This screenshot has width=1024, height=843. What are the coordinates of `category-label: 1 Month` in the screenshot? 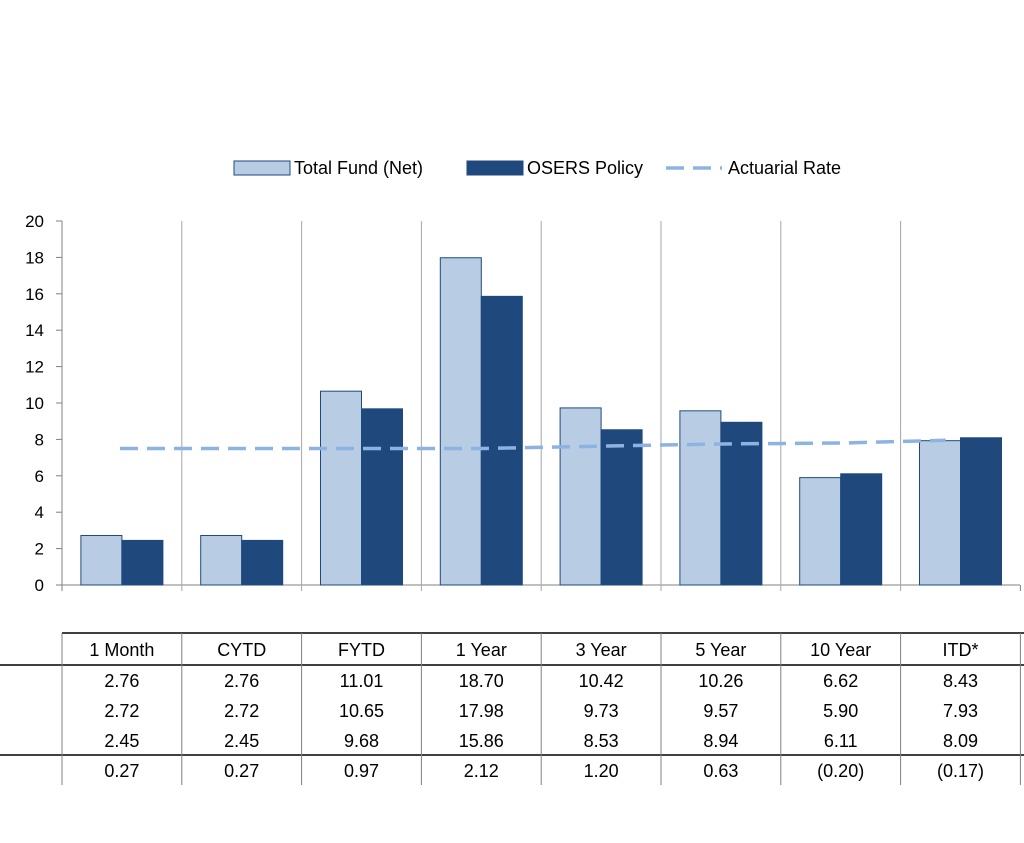 It's located at (121, 650).